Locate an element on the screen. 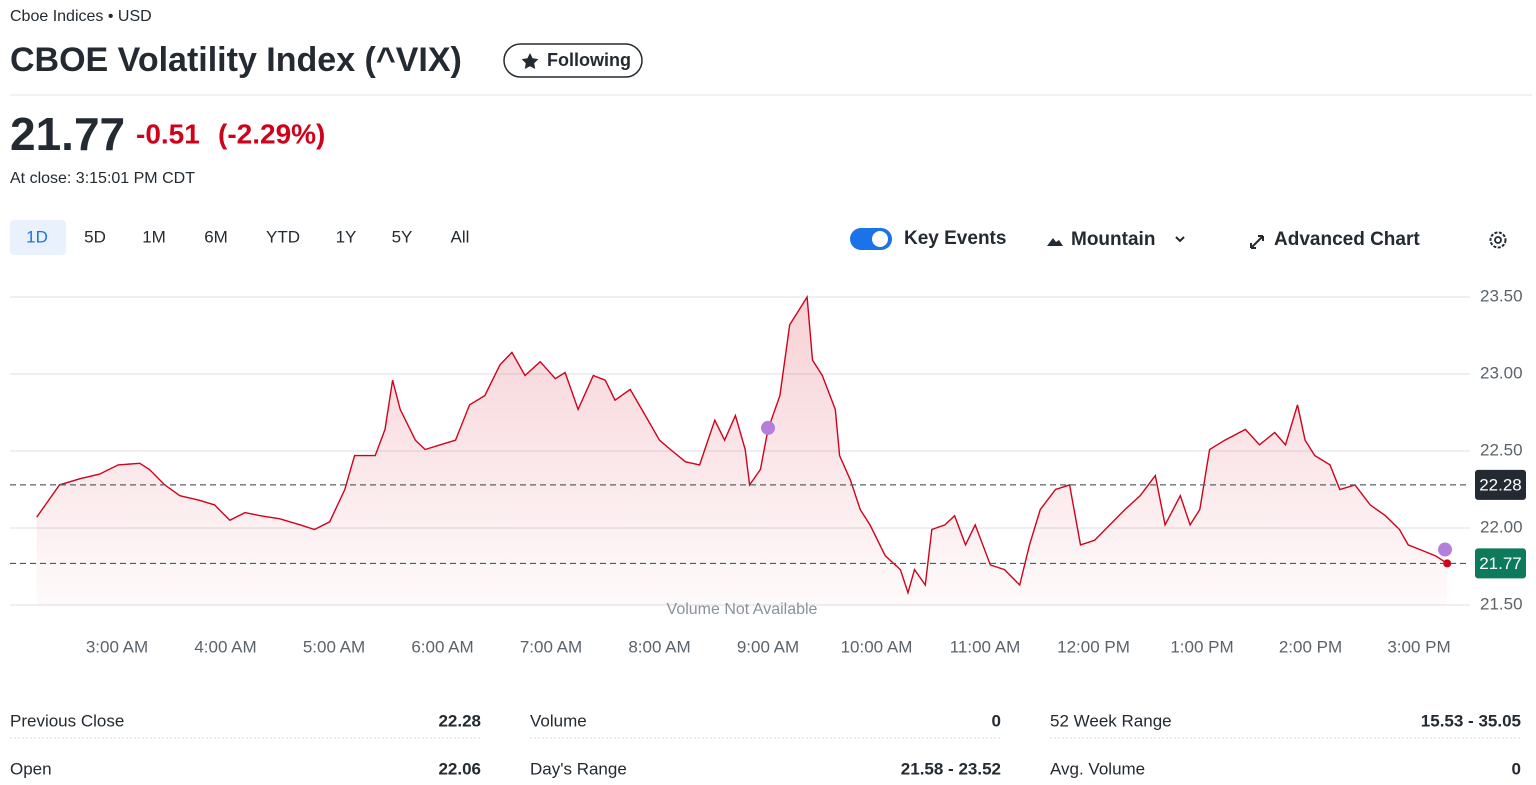 The height and width of the screenshot is (785, 1536). y-tick-label: 22.00 is located at coordinates (1501, 526).